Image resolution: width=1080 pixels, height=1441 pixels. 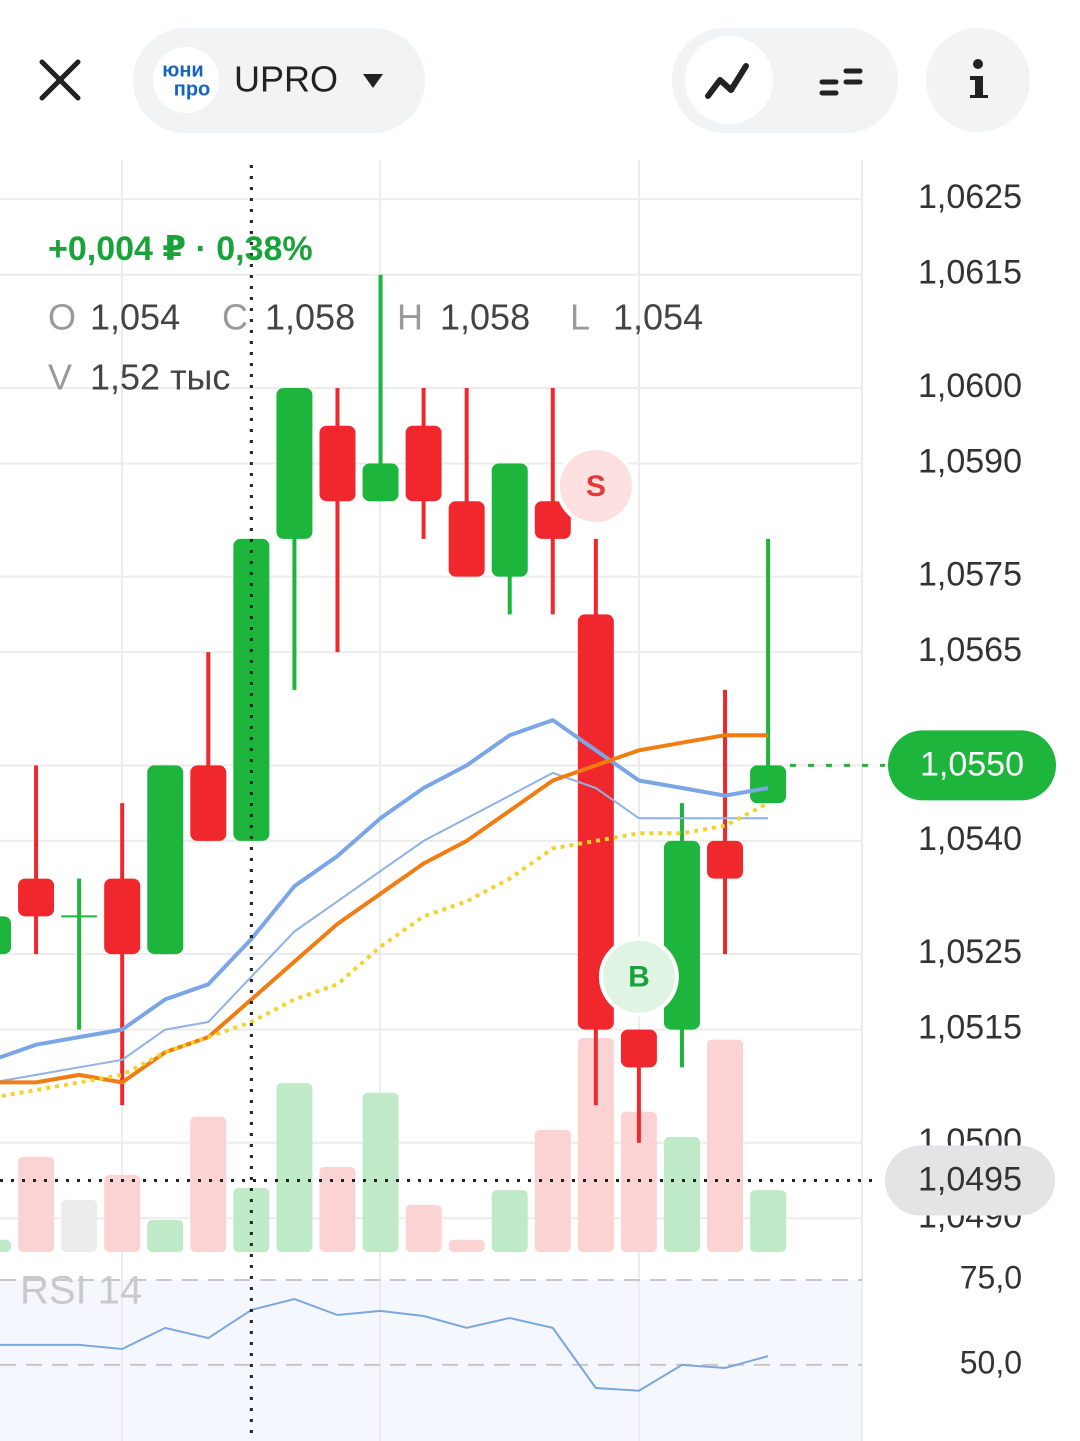 I want to click on y-tick-label: 1,0540, so click(x=970, y=839).